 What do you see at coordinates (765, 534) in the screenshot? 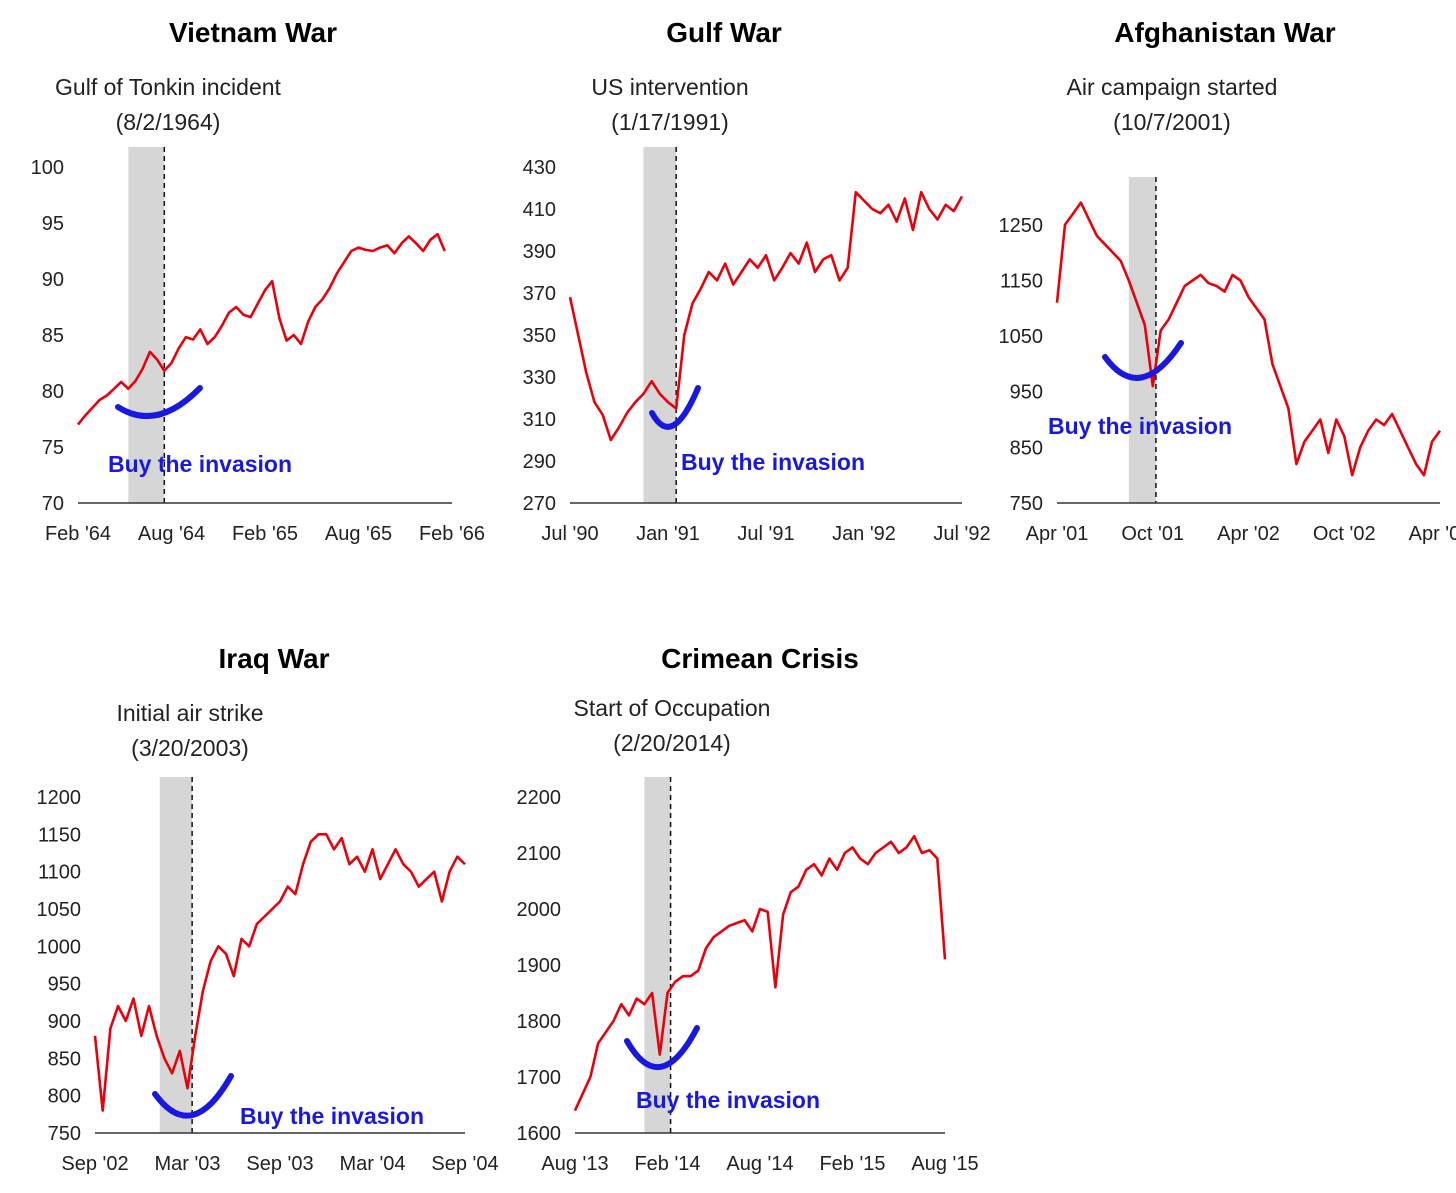
I see `x-tick-label: Jul '91` at bounding box center [765, 534].